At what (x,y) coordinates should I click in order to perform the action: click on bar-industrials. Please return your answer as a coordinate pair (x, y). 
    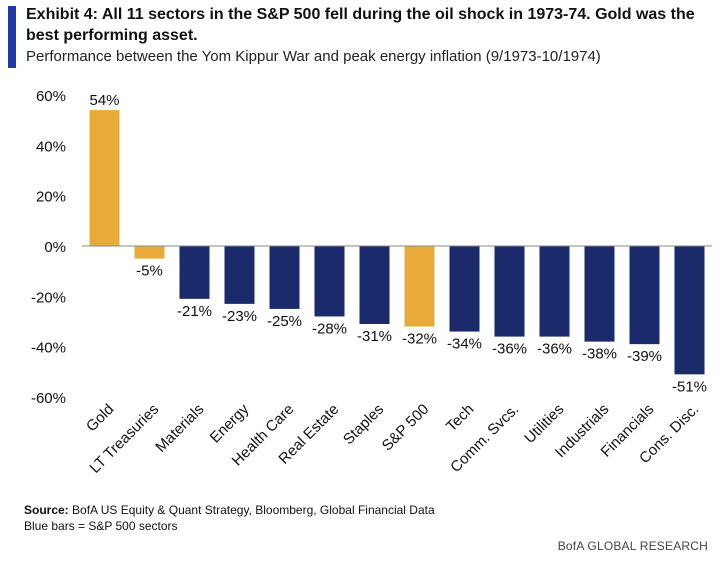
    Looking at the image, I should click on (599, 294).